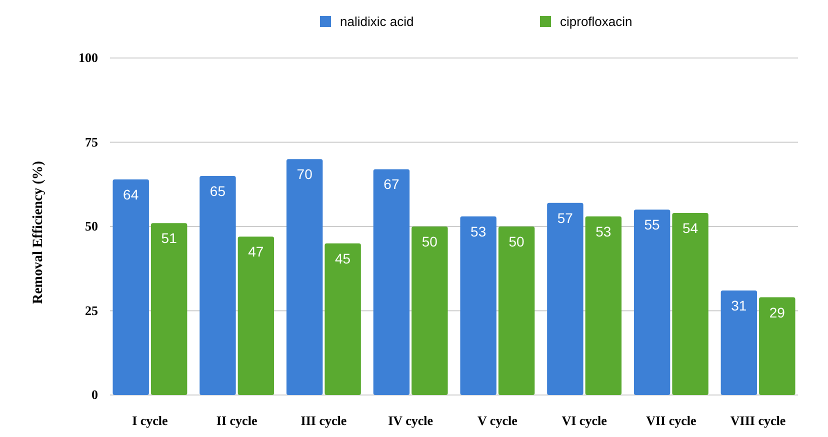 This screenshot has height=437, width=828. Describe the element at coordinates (256, 252) in the screenshot. I see `data-label: 47` at that location.